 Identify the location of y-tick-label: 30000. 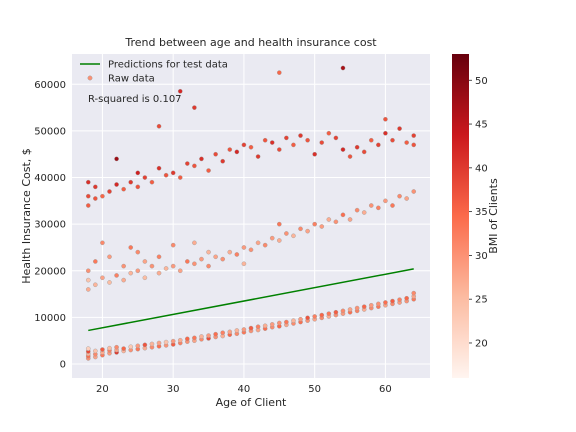
(50, 225).